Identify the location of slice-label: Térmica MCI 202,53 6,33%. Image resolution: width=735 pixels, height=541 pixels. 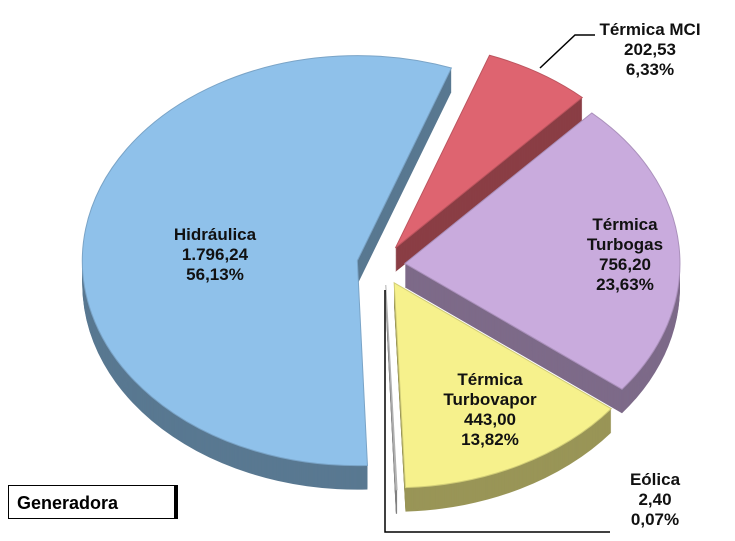
(650, 50).